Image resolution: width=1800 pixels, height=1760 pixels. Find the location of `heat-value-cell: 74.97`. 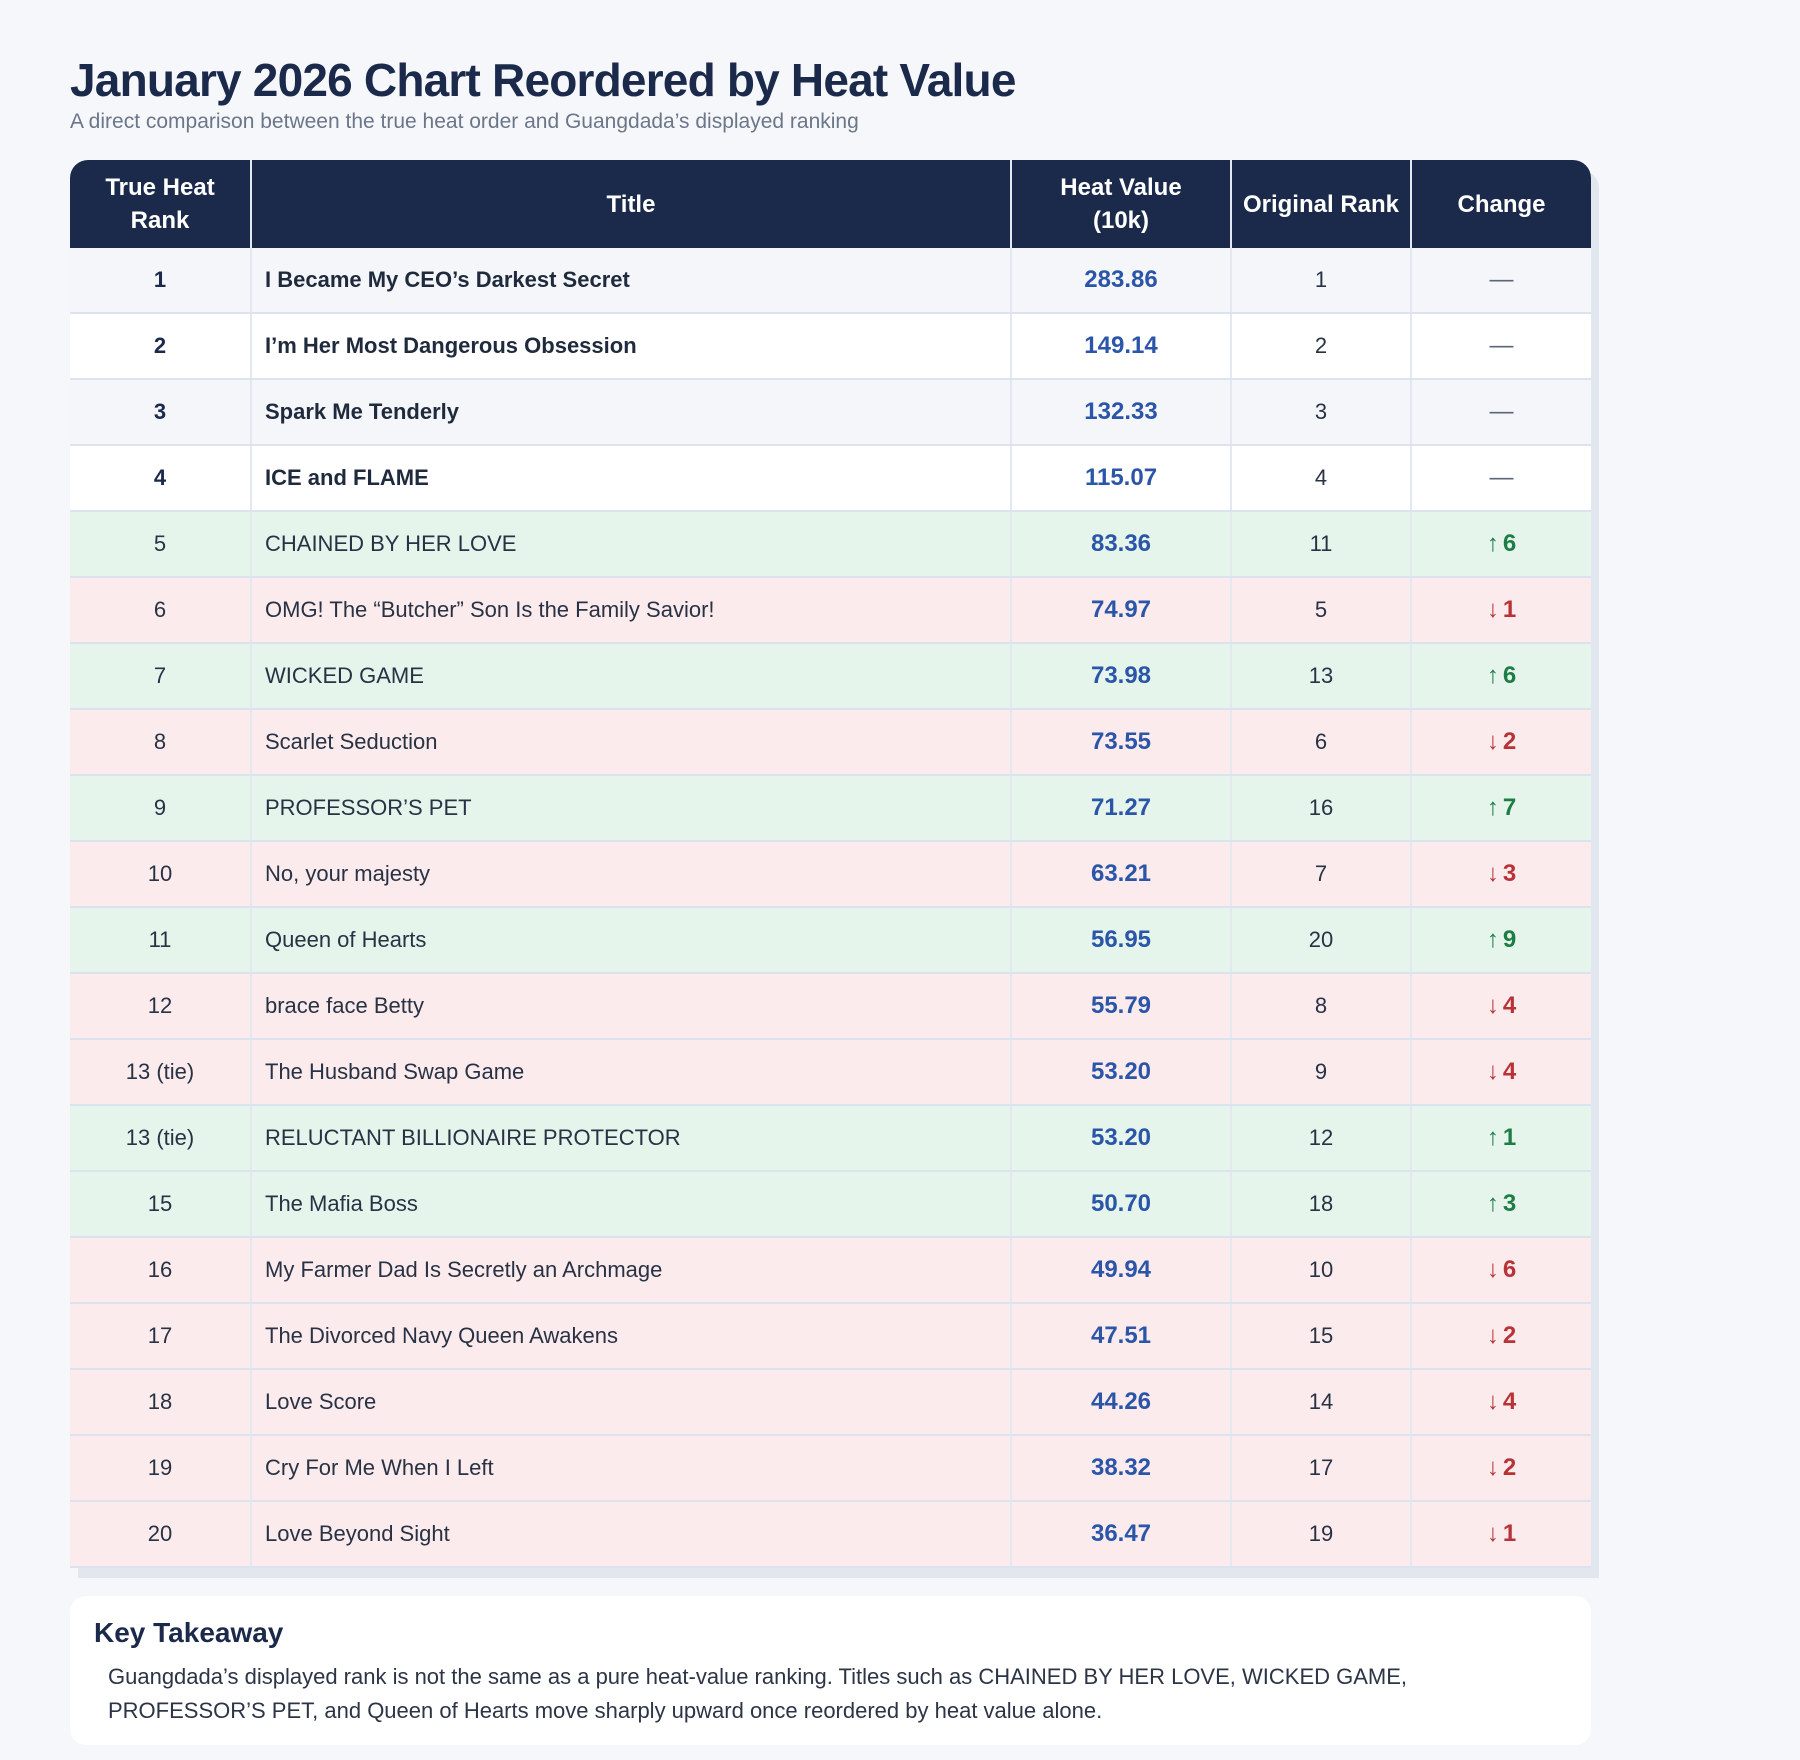

heat-value-cell: 74.97 is located at coordinates (1121, 610).